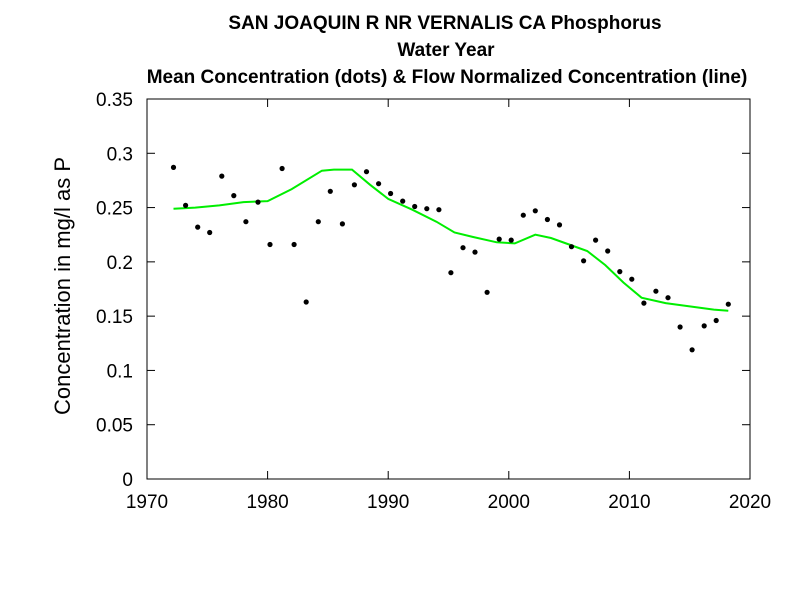 Image resolution: width=800 pixels, height=600 pixels. I want to click on x-tick-label: 2000, so click(509, 502).